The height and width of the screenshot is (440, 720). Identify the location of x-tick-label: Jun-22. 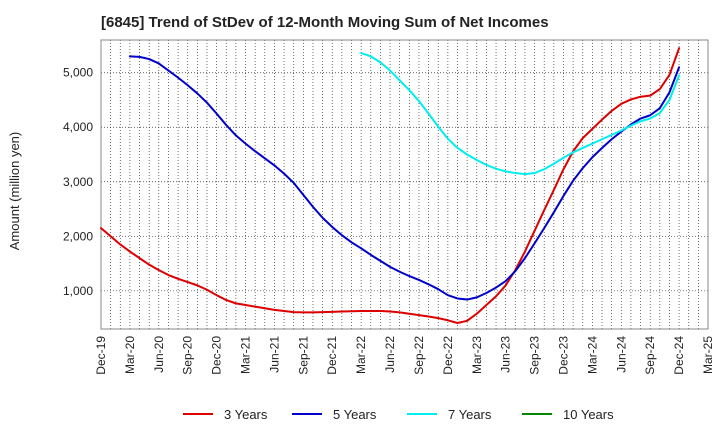
(390, 354).